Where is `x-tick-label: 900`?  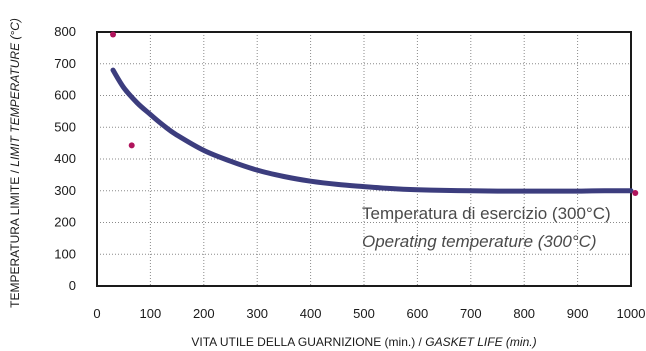 x-tick-label: 900 is located at coordinates (578, 313).